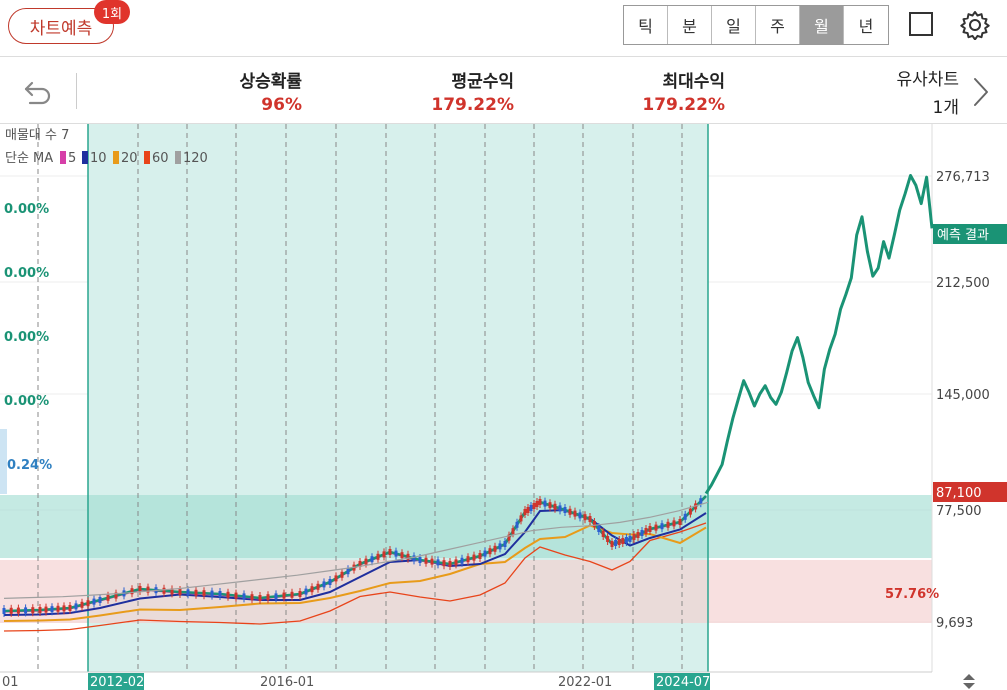 This screenshot has height=690, width=1007. I want to click on period-tab-3: 주, so click(778, 25).